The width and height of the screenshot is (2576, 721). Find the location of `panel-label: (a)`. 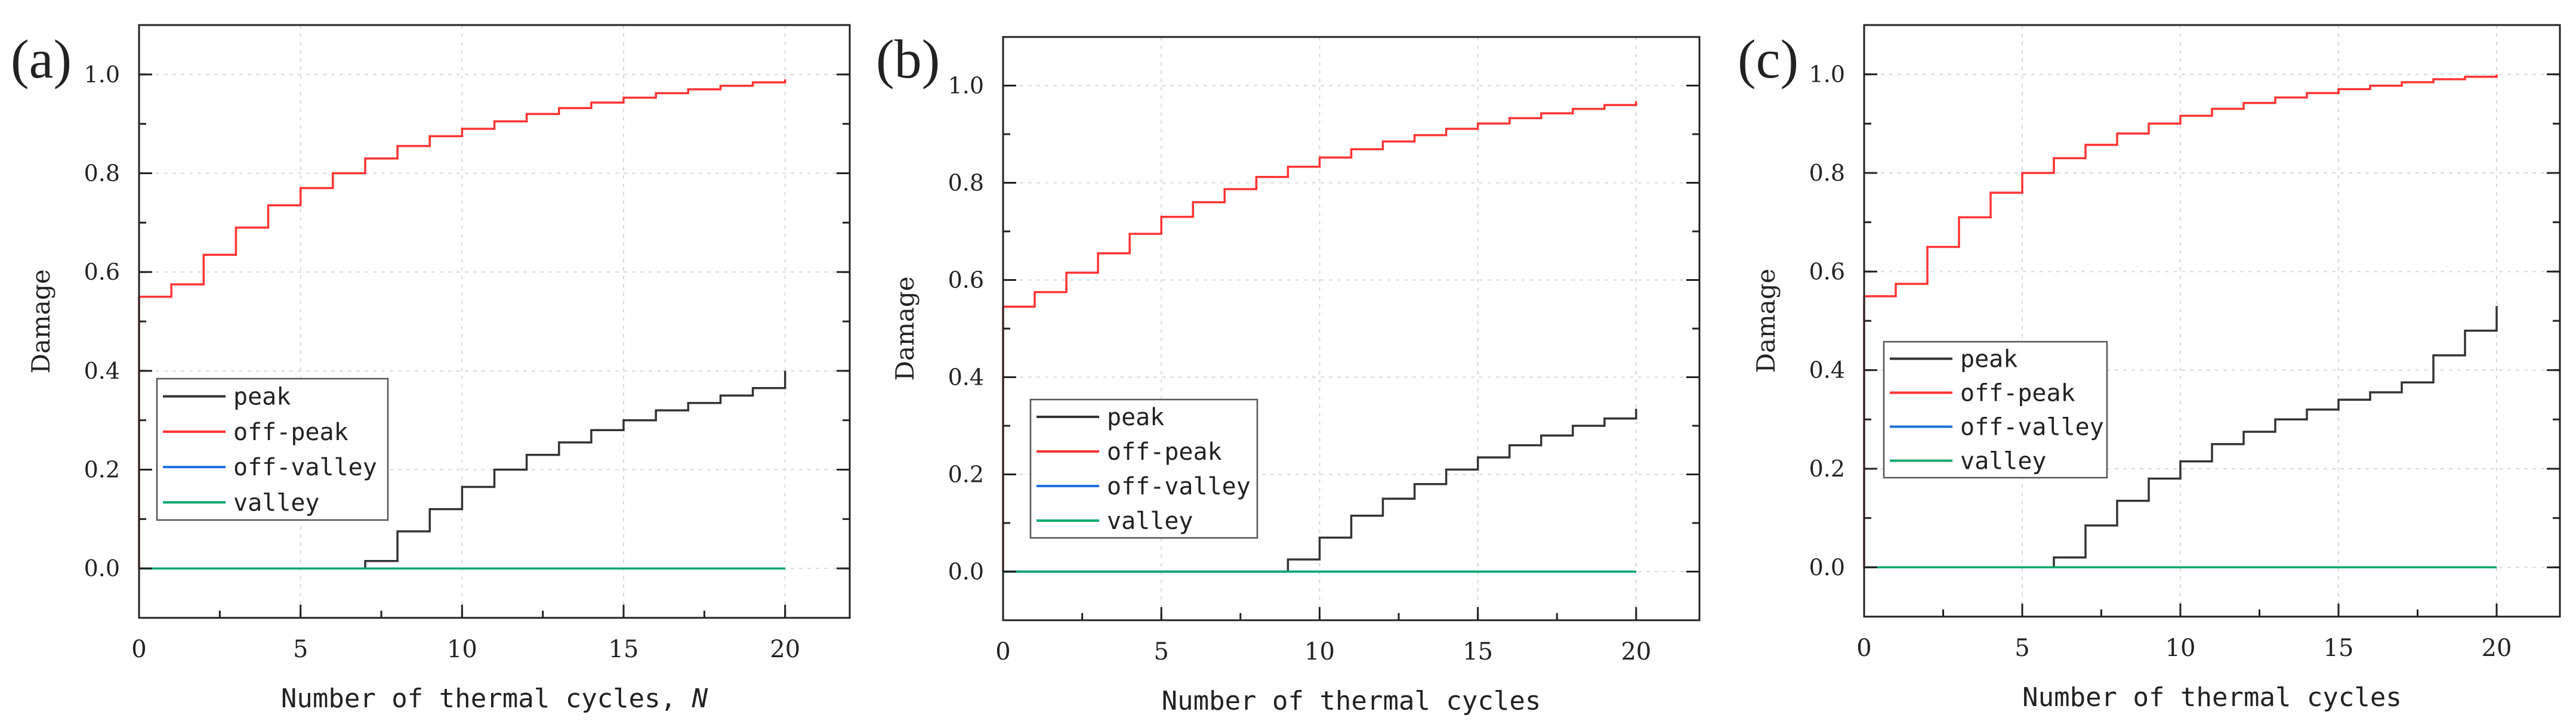

panel-label: (a) is located at coordinates (42, 59).